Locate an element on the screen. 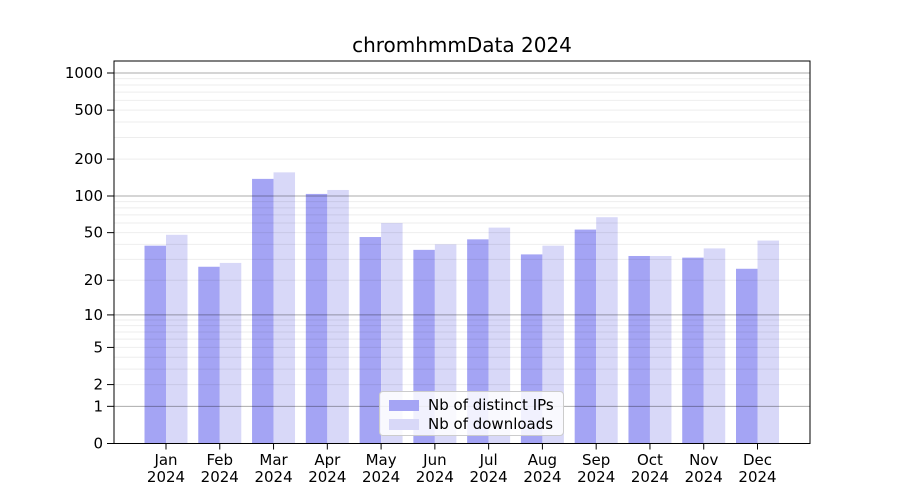 This screenshot has height=500, width=900. bar-downloads-may is located at coordinates (392, 333).